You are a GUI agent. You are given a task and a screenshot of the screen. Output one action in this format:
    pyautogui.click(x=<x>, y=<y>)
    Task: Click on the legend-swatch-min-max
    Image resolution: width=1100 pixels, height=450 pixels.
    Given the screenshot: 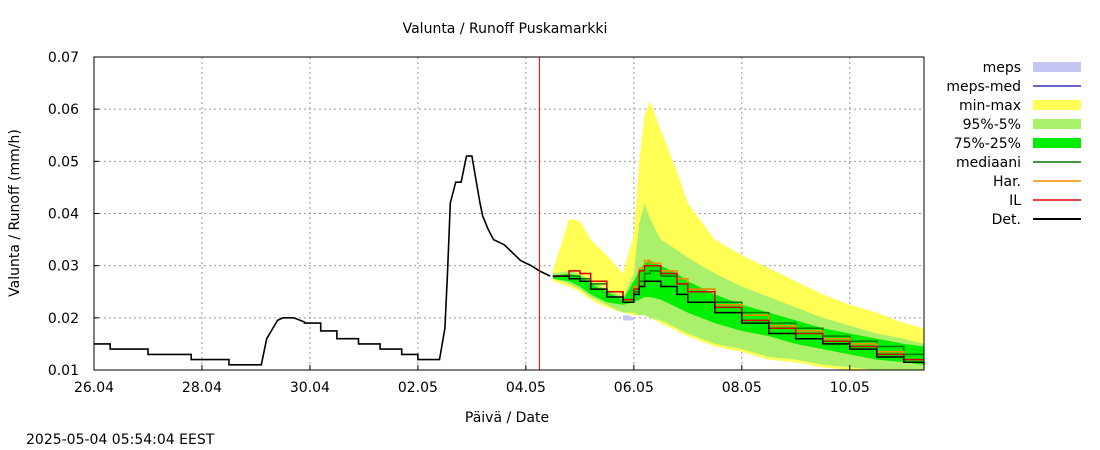 What is the action you would take?
    pyautogui.click(x=1057, y=105)
    